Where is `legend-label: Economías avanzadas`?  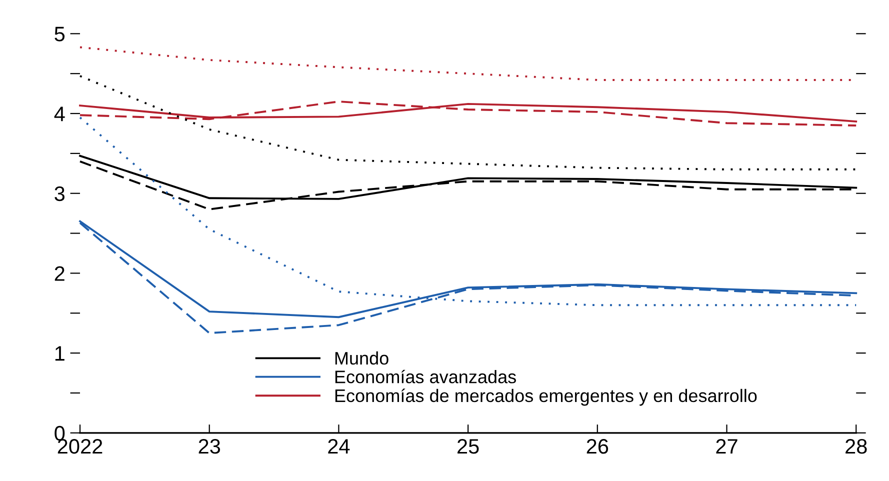 legend-label: Economías avanzadas is located at coordinates (425, 377).